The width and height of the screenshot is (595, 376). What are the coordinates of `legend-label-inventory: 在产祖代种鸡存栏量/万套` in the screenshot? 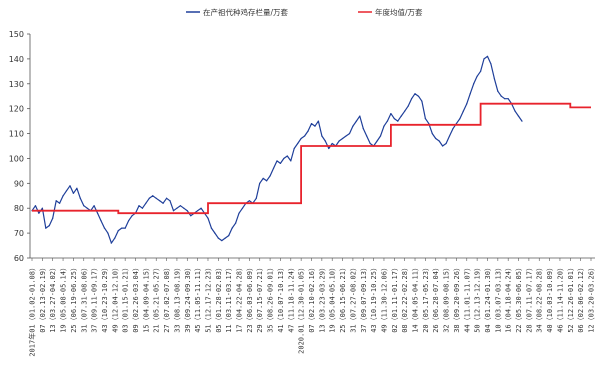 It's located at (246, 12).